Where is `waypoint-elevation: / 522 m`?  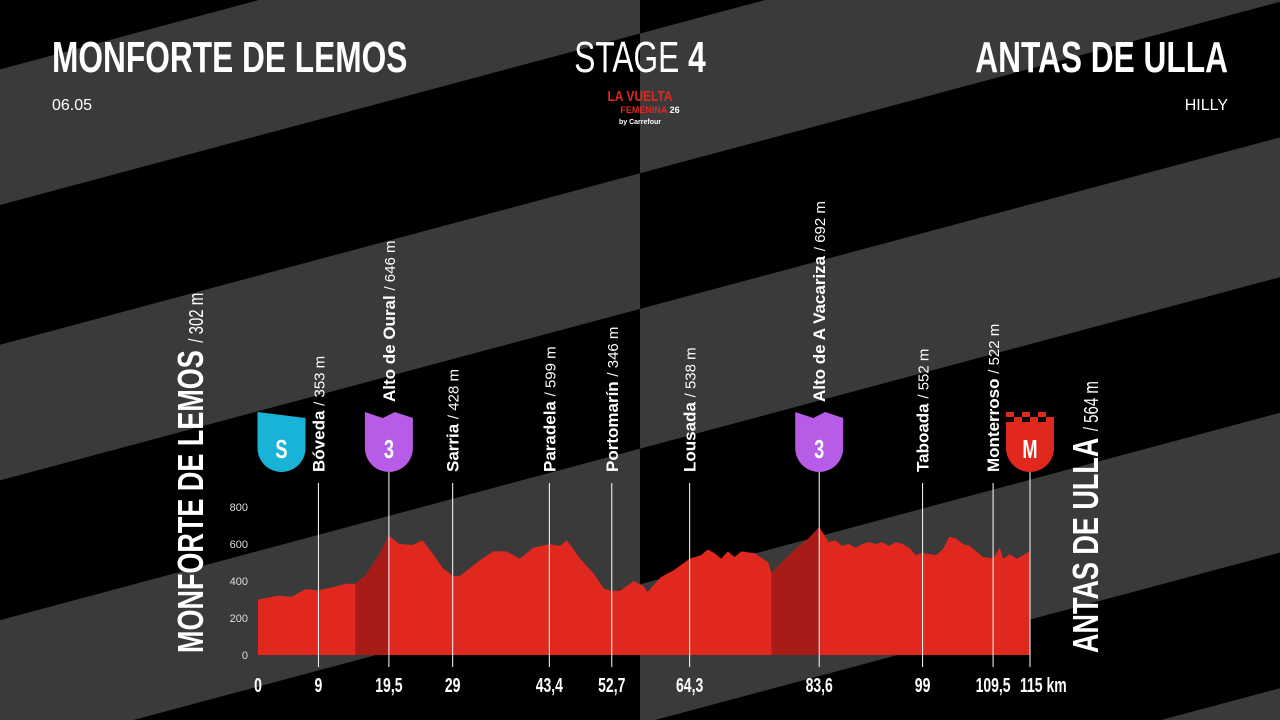 waypoint-elevation: / 522 m is located at coordinates (994, 349).